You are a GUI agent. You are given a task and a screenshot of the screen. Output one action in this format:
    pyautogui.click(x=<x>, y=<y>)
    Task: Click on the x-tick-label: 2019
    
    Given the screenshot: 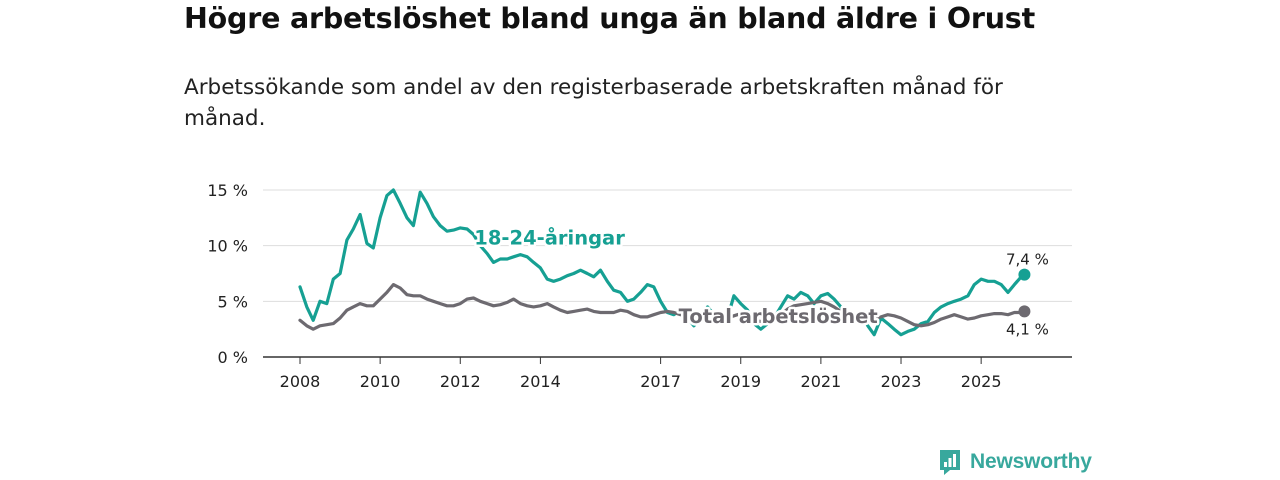 What is the action you would take?
    pyautogui.click(x=740, y=381)
    